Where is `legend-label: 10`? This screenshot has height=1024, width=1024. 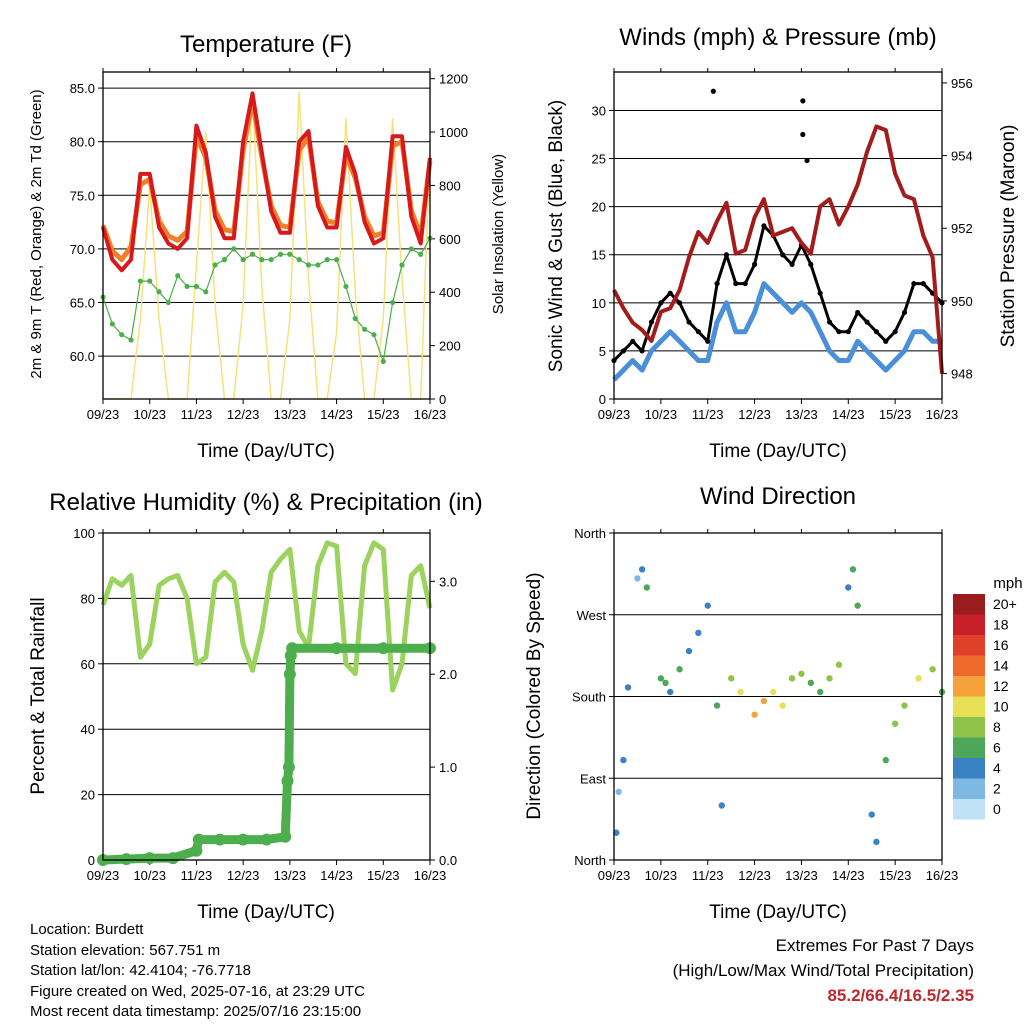 legend-label: 10 is located at coordinates (1001, 707).